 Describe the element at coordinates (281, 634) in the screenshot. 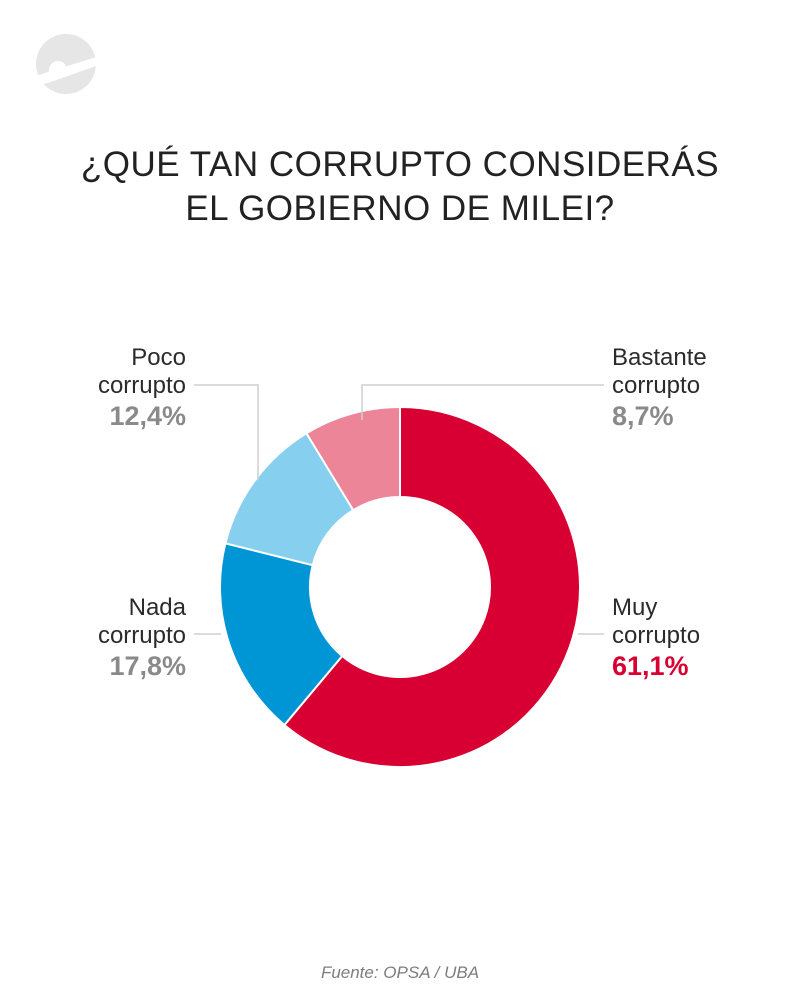

I see `slice-nada-corrupto` at that location.